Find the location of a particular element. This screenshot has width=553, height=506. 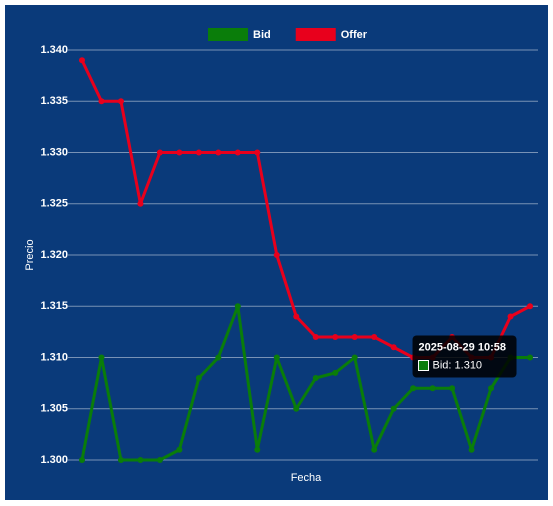

tooltip-box is located at coordinates (464, 356).